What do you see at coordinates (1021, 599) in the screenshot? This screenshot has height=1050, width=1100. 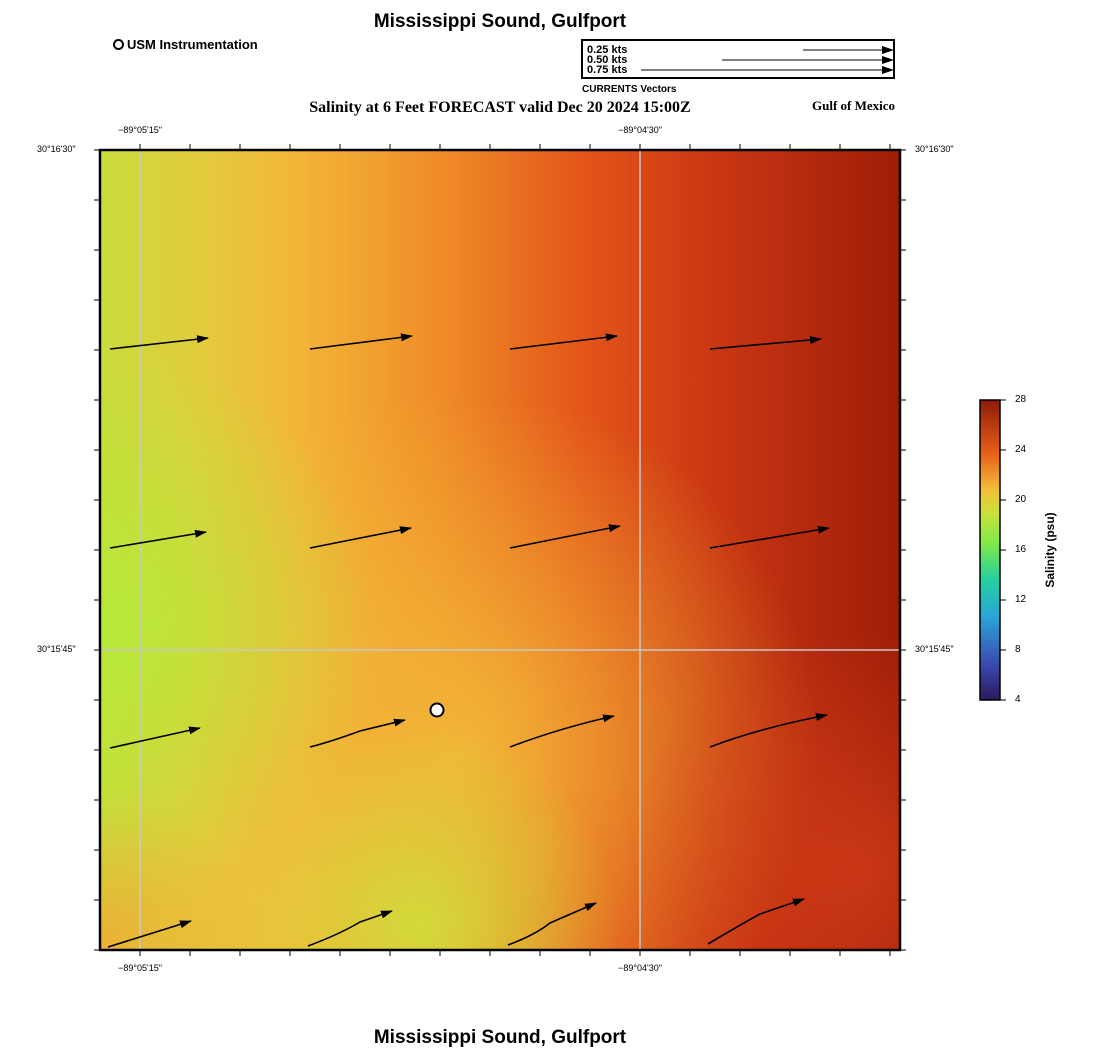 I see `colorbar-tick-label: 12` at bounding box center [1021, 599].